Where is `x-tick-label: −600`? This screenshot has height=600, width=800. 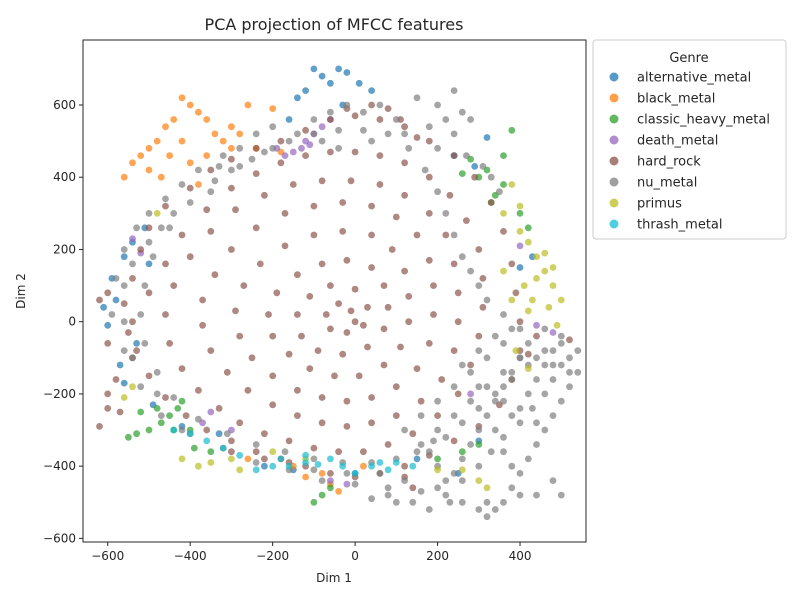 x-tick-label: −600 is located at coordinates (107, 556).